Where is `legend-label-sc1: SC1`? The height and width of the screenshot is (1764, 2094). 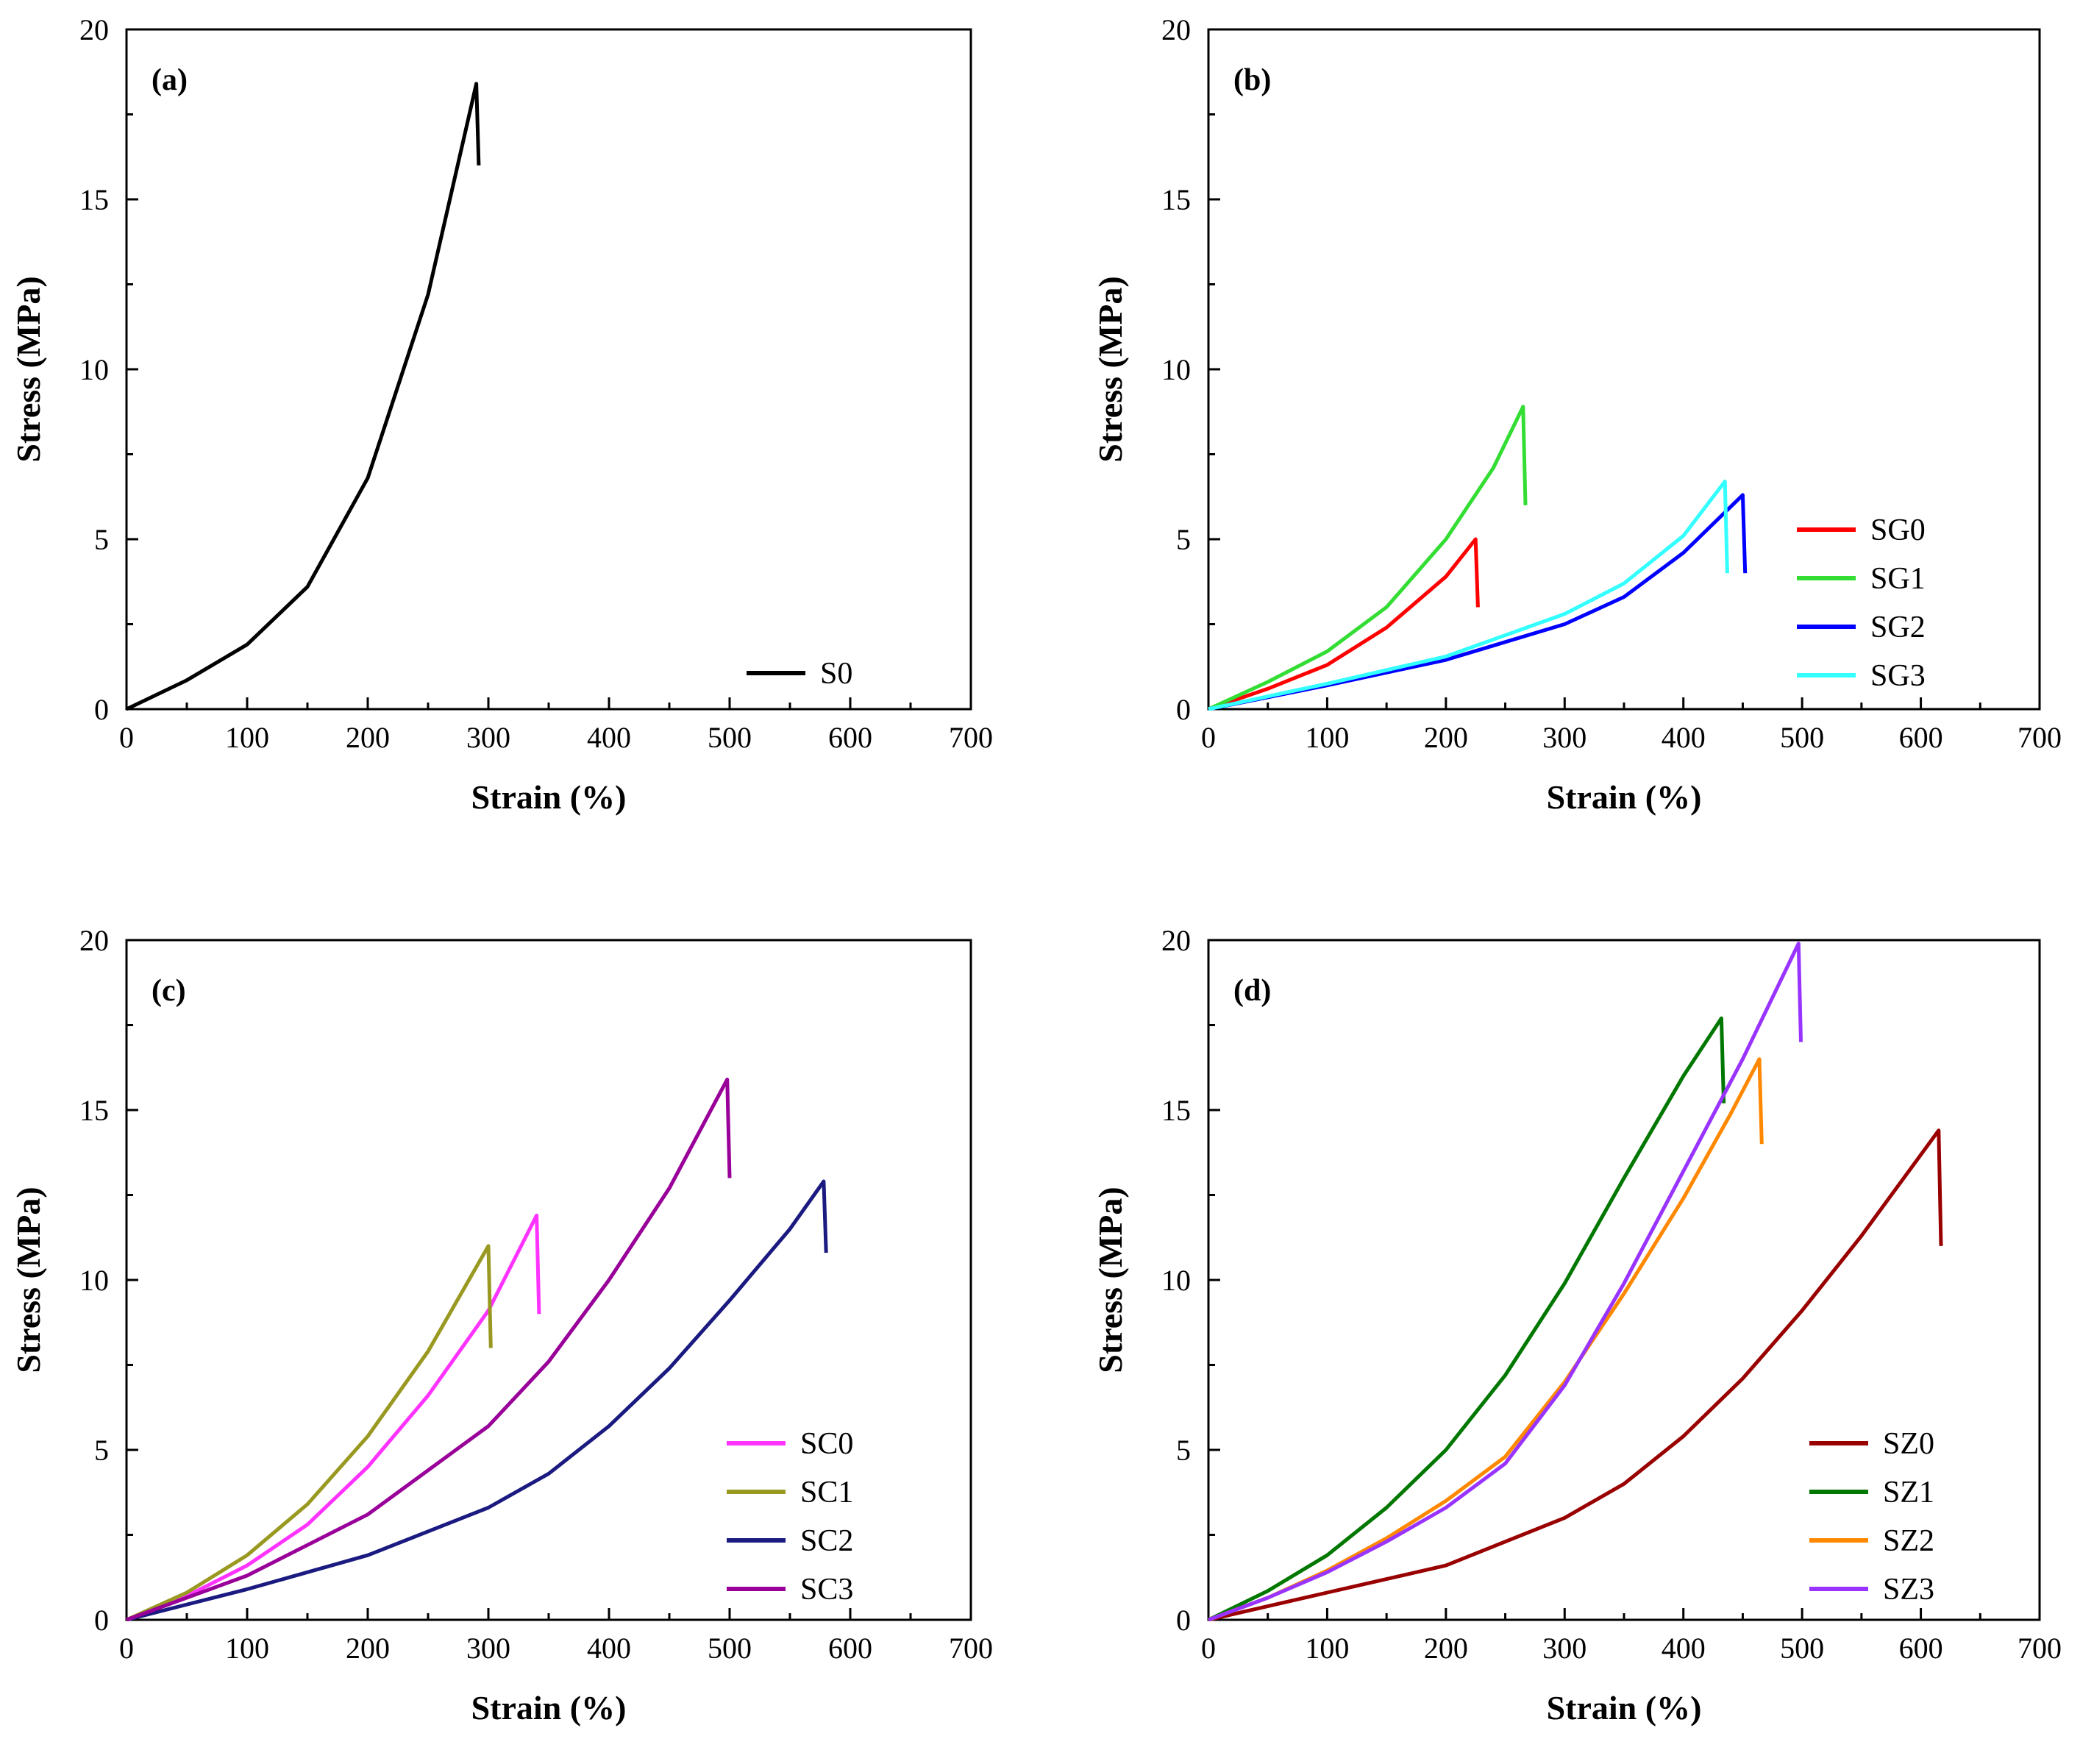 legend-label-sc1: SC1 is located at coordinates (827, 1492).